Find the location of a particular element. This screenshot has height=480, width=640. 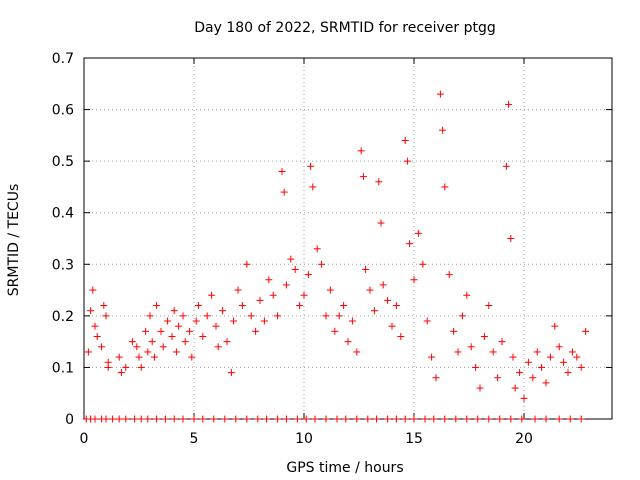

y-tick-label: 0.1 is located at coordinates (63, 368).